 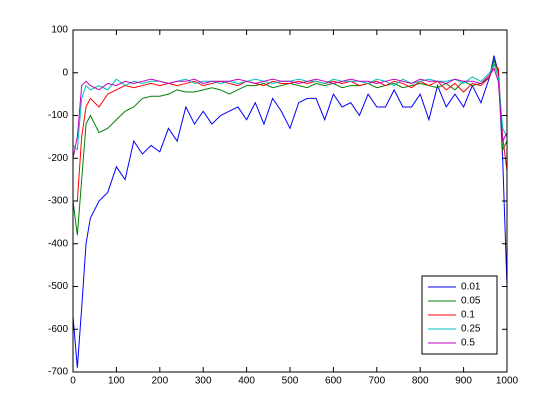 I want to click on y-tick-label: -600, so click(x=58, y=329).